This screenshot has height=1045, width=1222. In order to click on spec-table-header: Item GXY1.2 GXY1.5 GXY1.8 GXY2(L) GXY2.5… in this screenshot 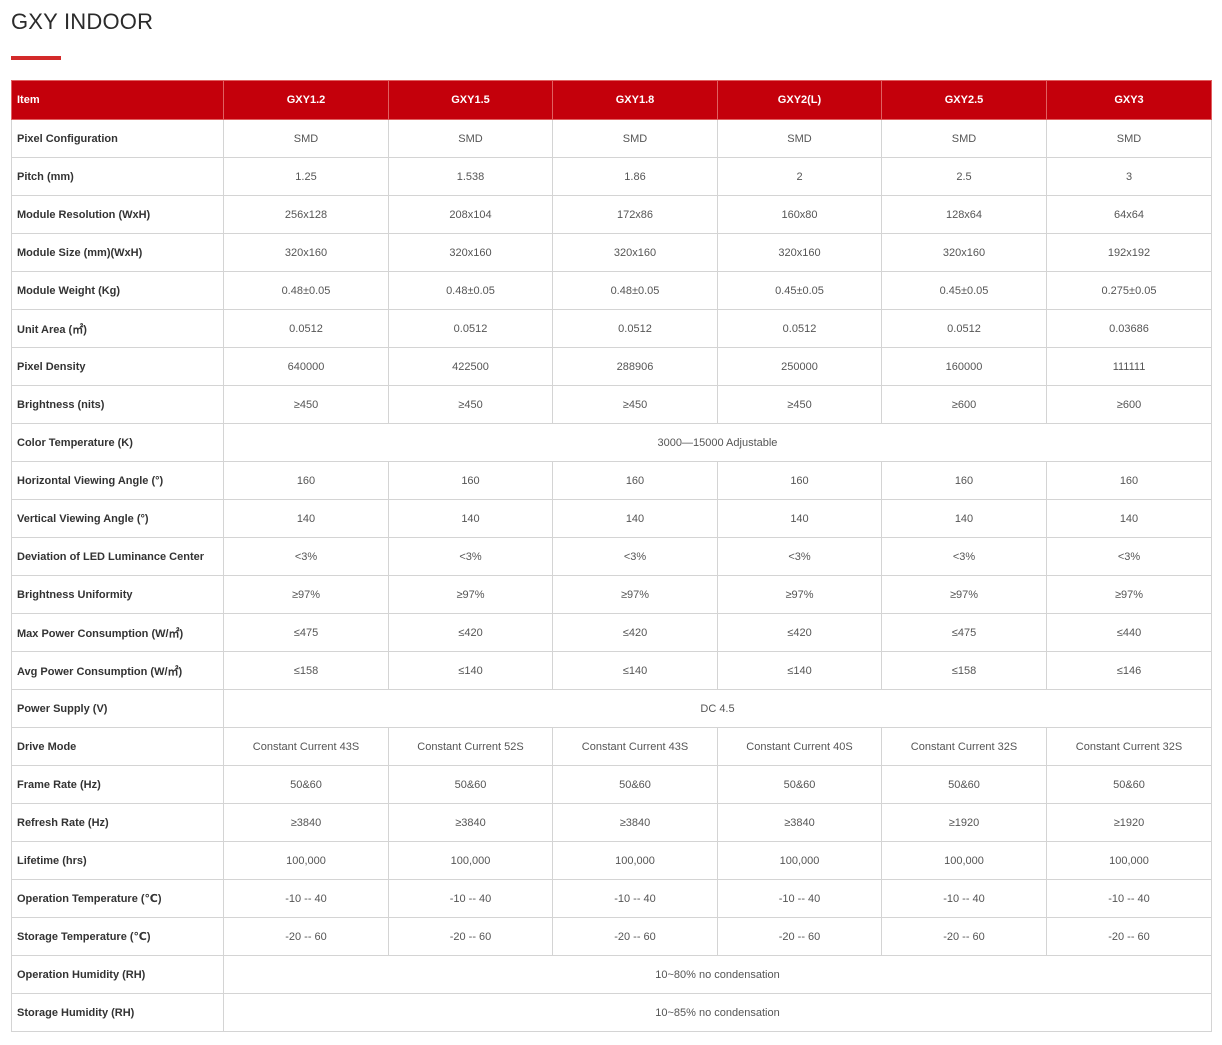, I will do `click(611, 100)`.